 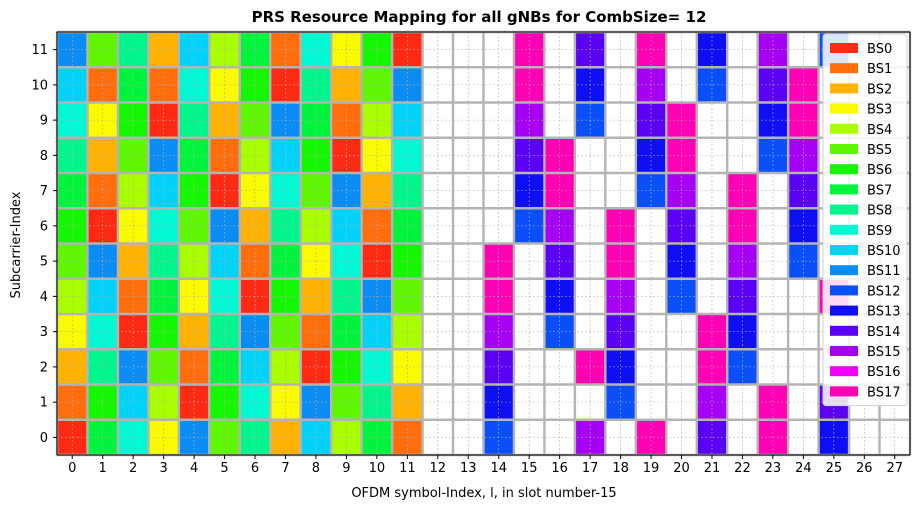 I want to click on x-tick-label: 17, so click(x=590, y=468).